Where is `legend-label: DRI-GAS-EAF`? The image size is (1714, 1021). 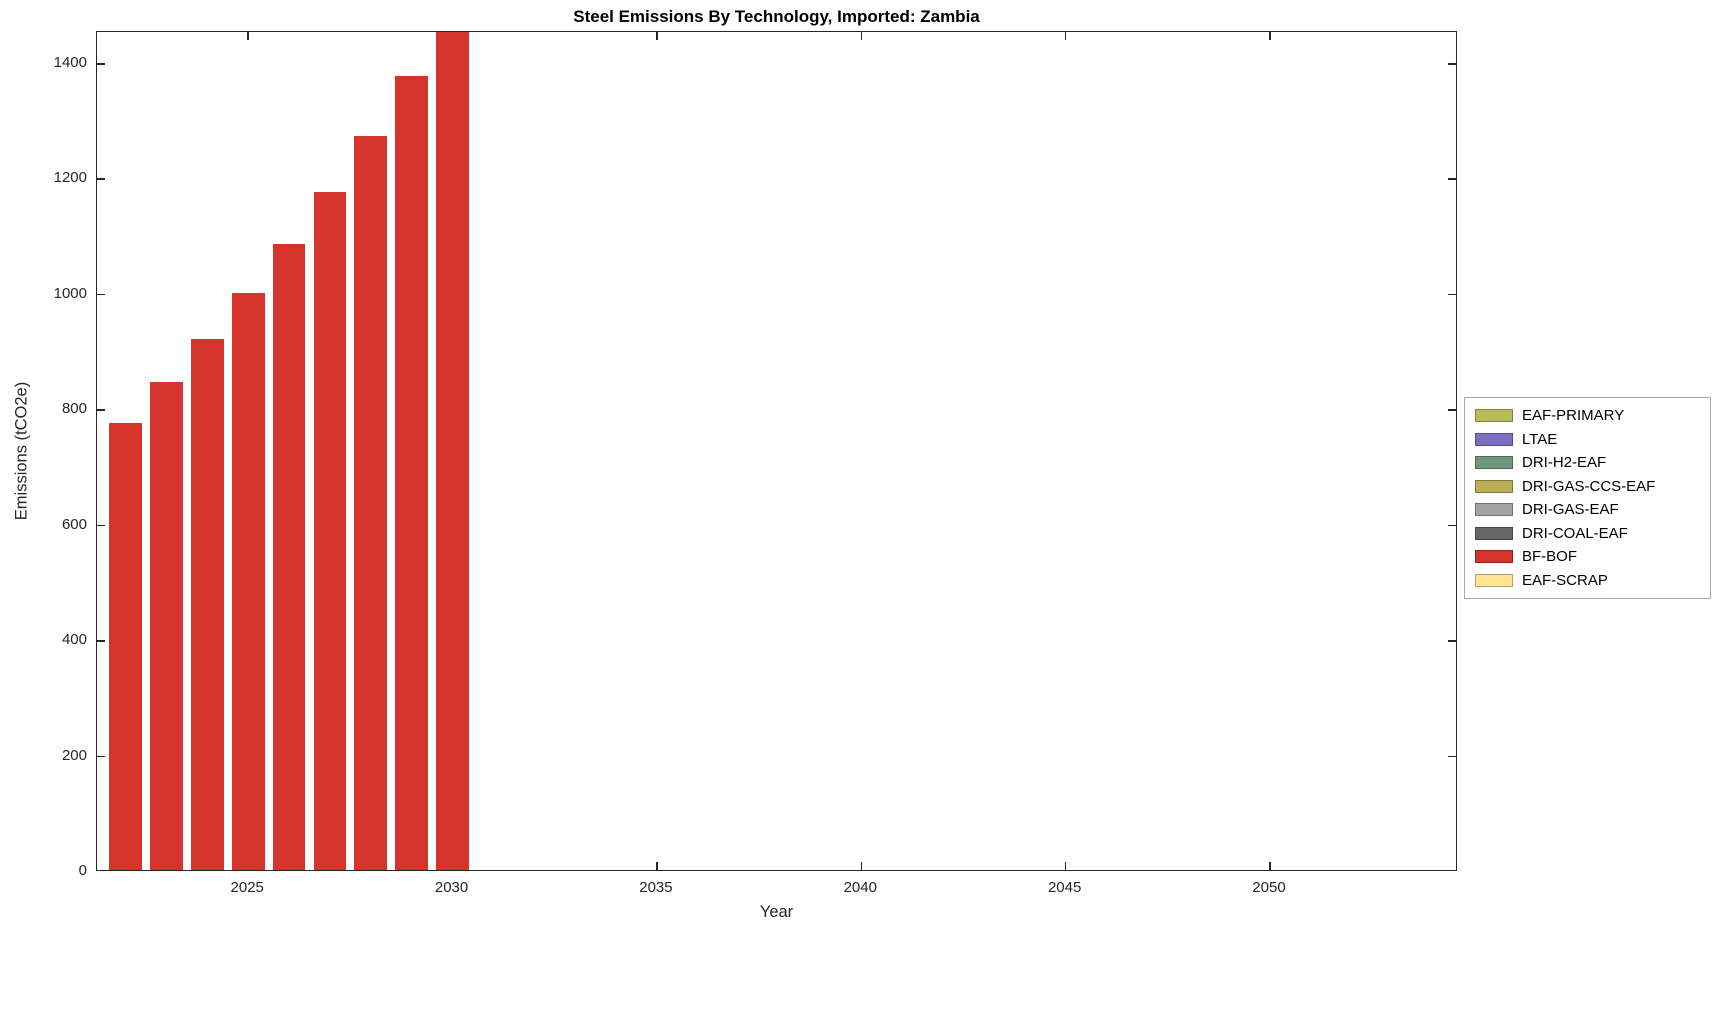 legend-label: DRI-GAS-EAF is located at coordinates (1570, 510).